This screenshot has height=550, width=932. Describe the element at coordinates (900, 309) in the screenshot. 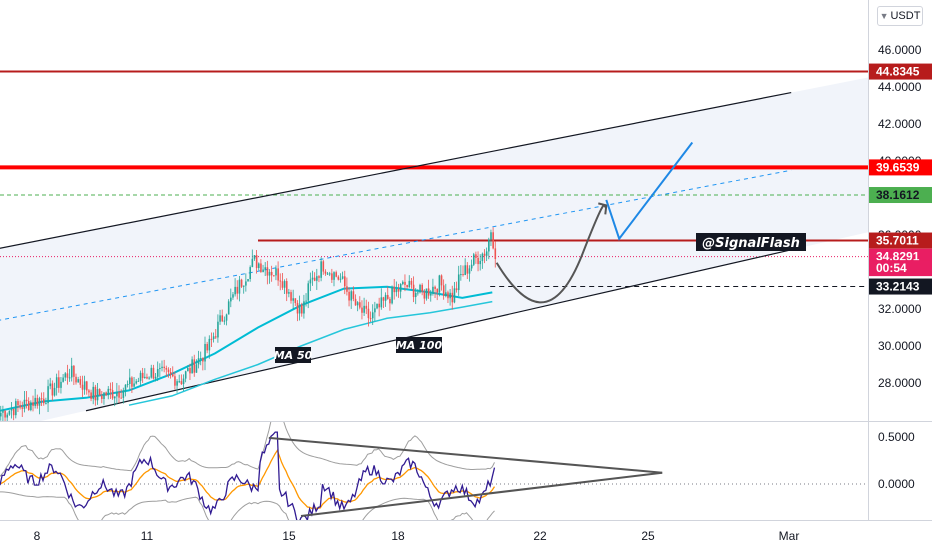

I see `price-tick-label: 32.0000` at that location.